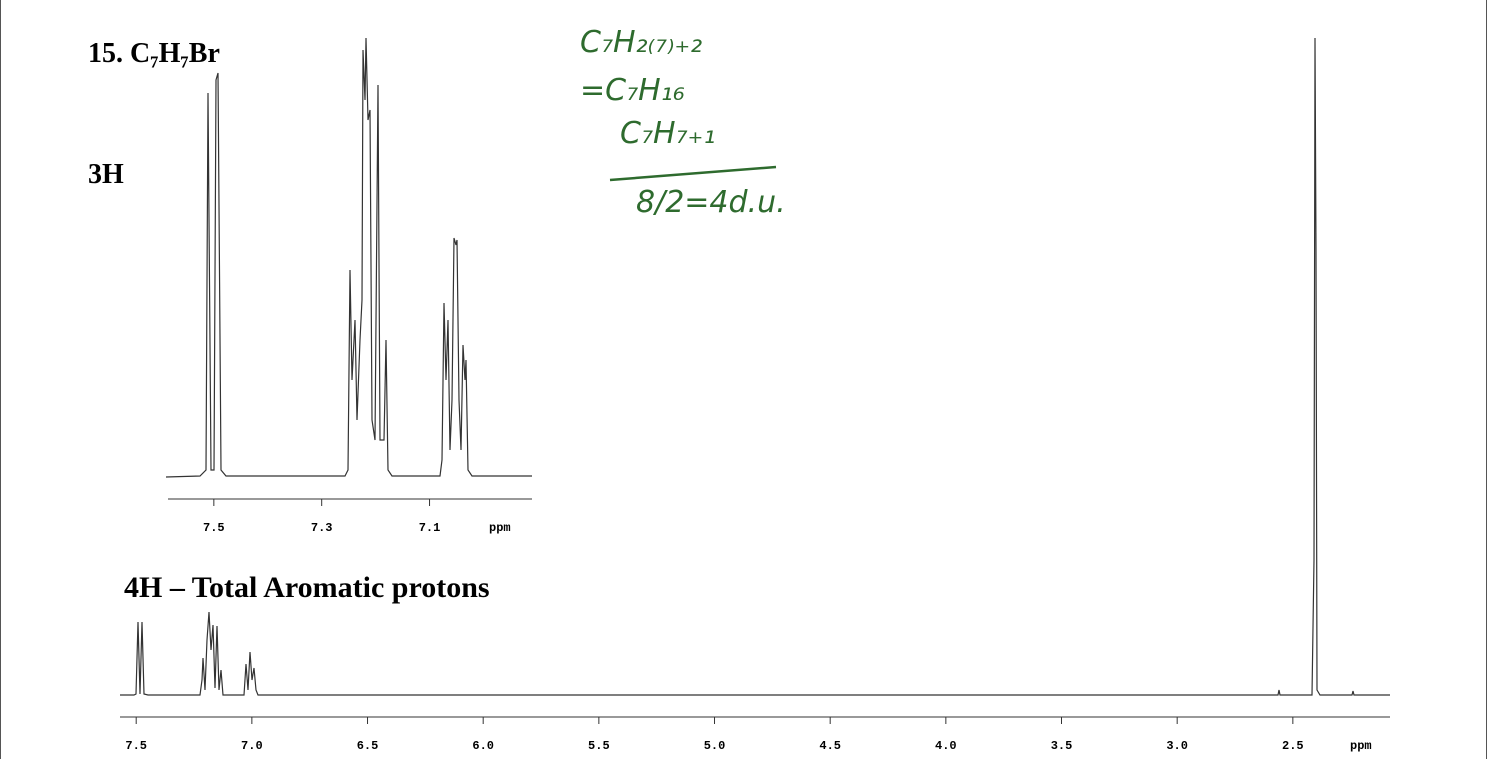 The image size is (1488, 759). I want to click on annotation: 4H – Total Aromatic protons, so click(307, 587).